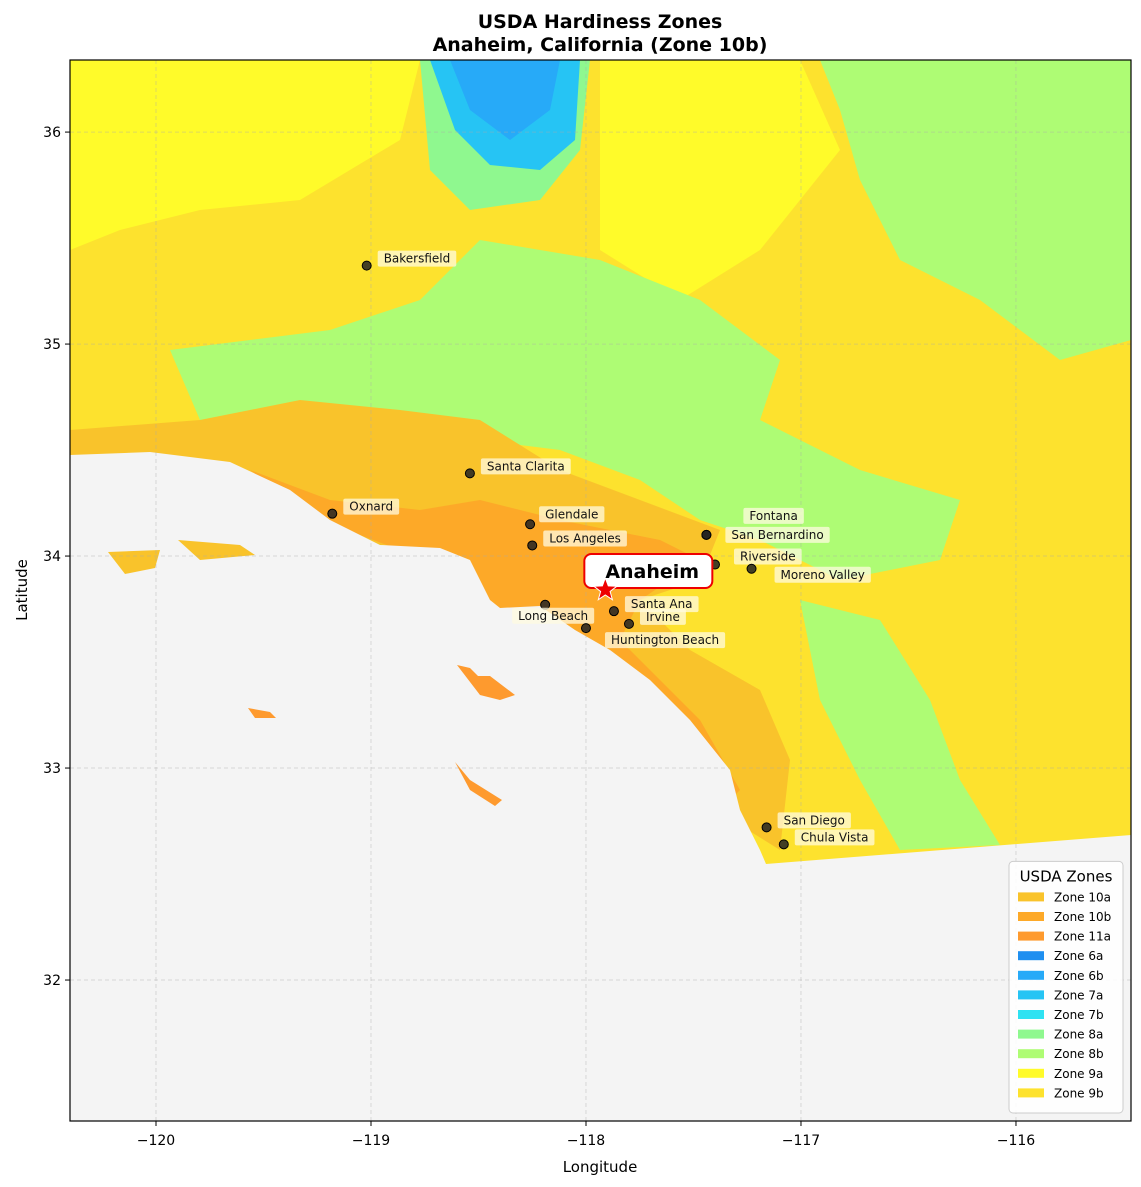 This screenshot has height=1187, width=1141. What do you see at coordinates (1079, 976) in the screenshot?
I see `legend-label: Zone 6b` at bounding box center [1079, 976].